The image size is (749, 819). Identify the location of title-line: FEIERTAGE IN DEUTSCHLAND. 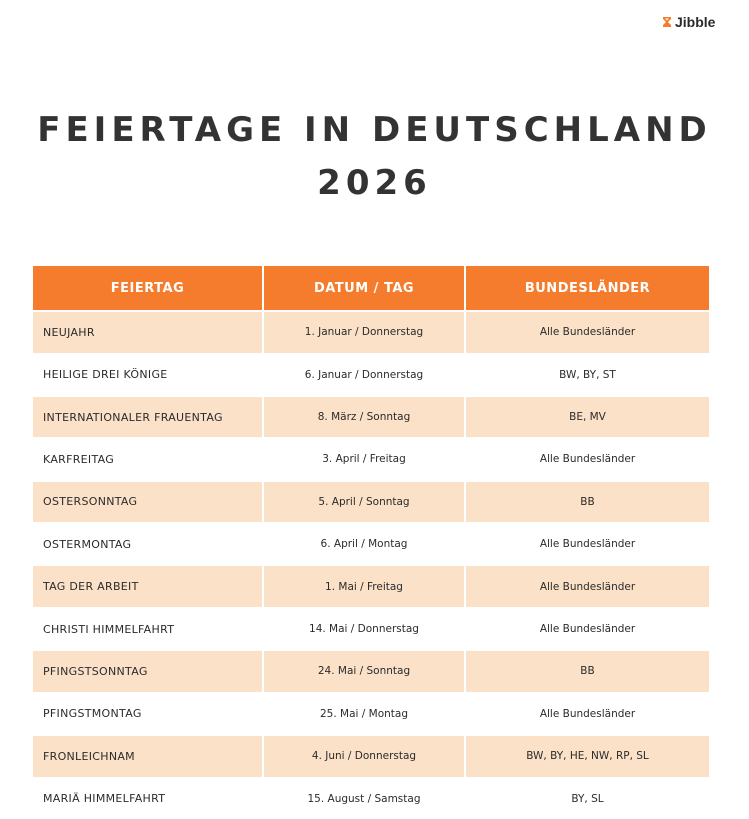
(374, 130).